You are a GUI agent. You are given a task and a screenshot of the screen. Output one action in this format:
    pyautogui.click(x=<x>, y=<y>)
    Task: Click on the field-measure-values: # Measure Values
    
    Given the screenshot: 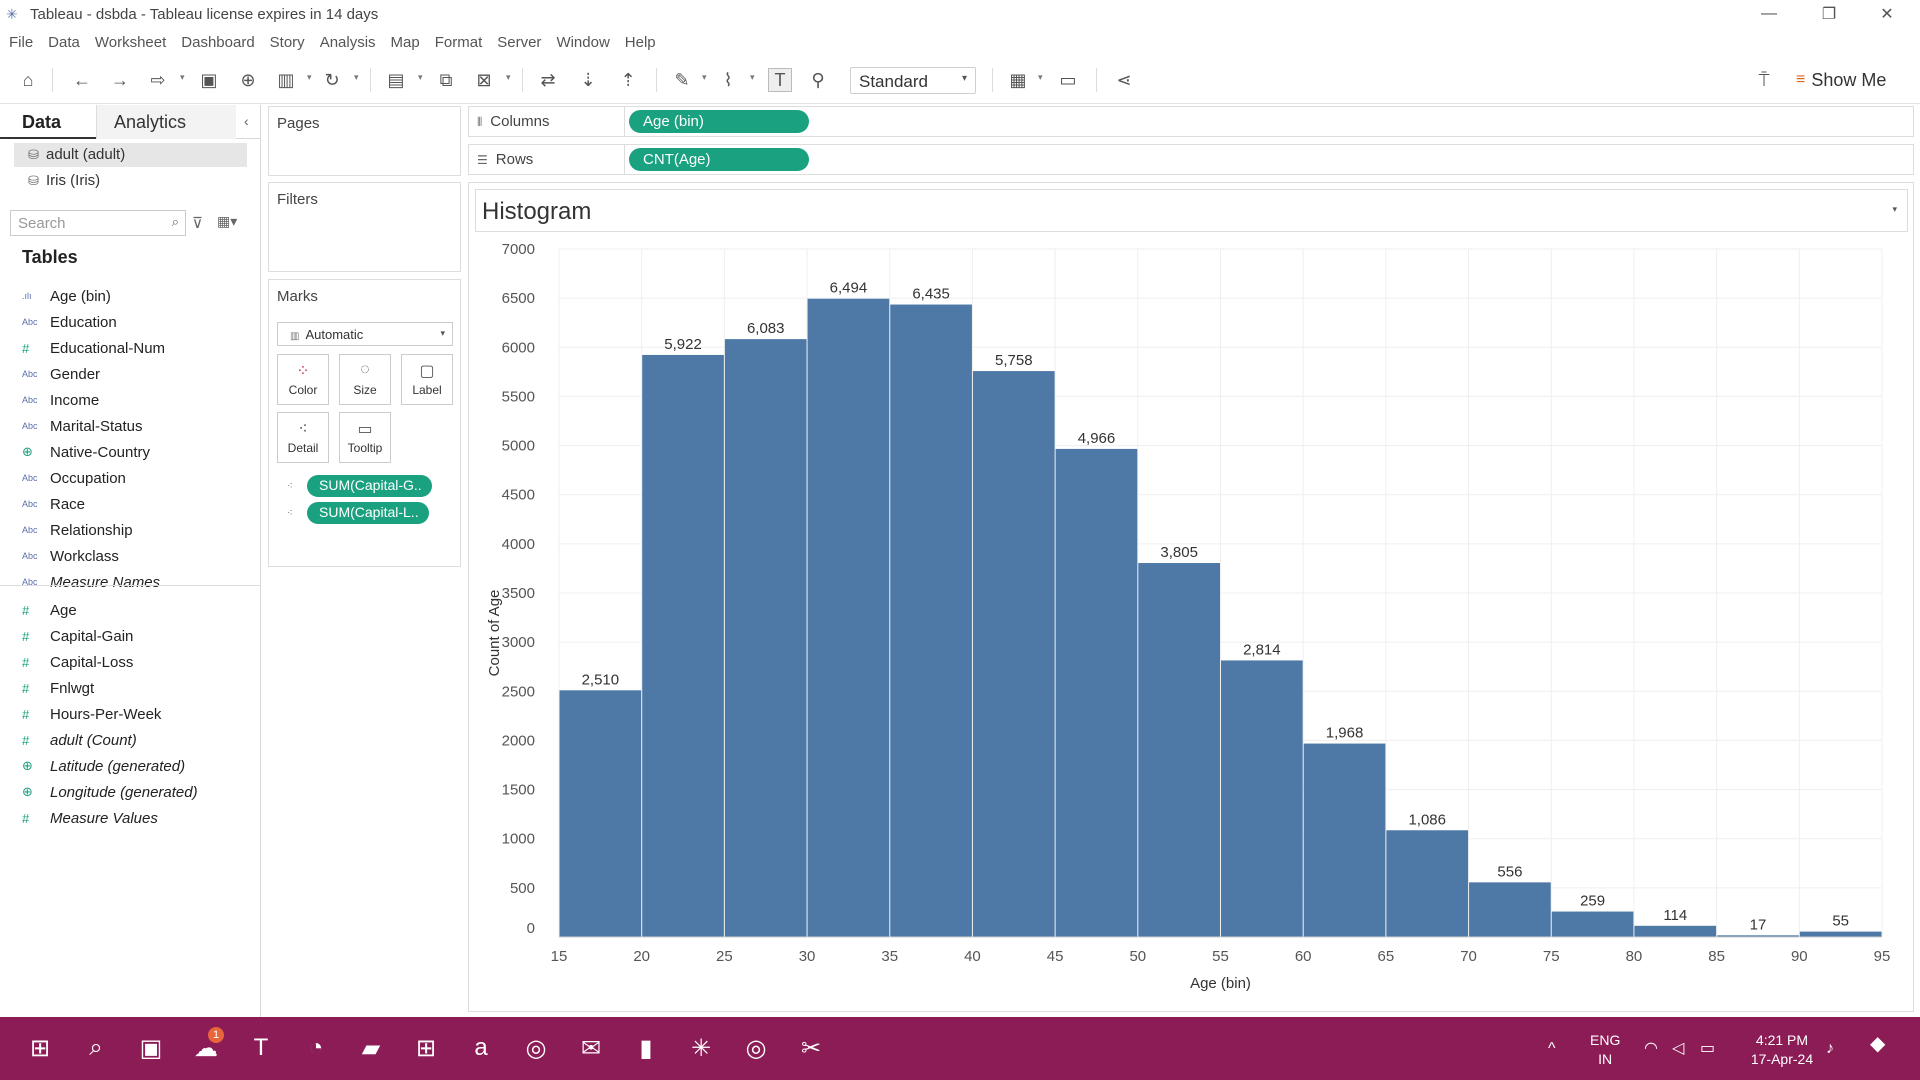 What is the action you would take?
    pyautogui.click(x=90, y=818)
    